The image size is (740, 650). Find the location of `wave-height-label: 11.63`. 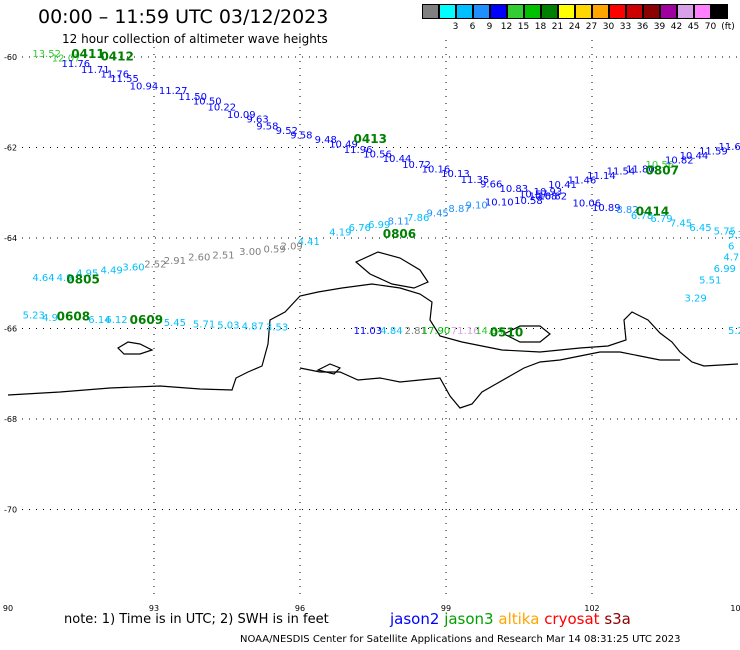

wave-height-label: 11.63 is located at coordinates (729, 147).